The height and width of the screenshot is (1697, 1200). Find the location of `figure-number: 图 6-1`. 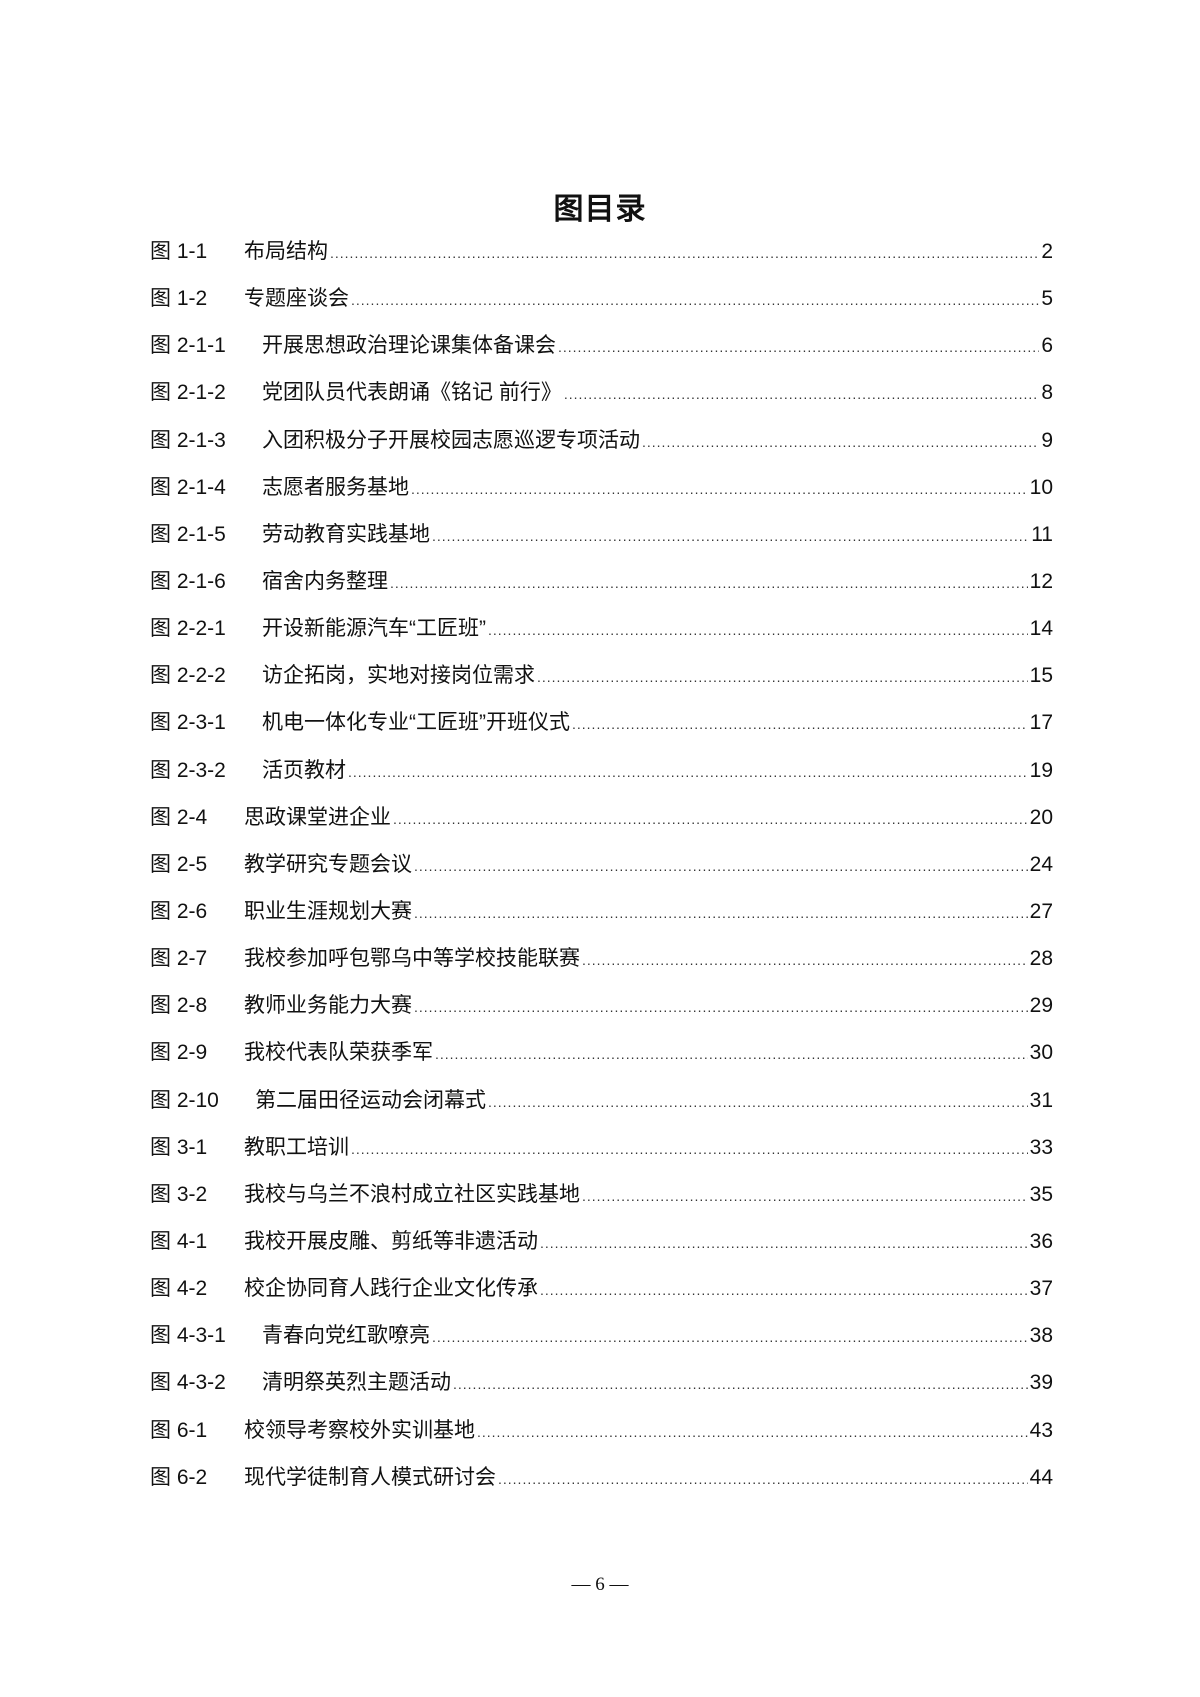

figure-number: 图 6-1 is located at coordinates (179, 1430).